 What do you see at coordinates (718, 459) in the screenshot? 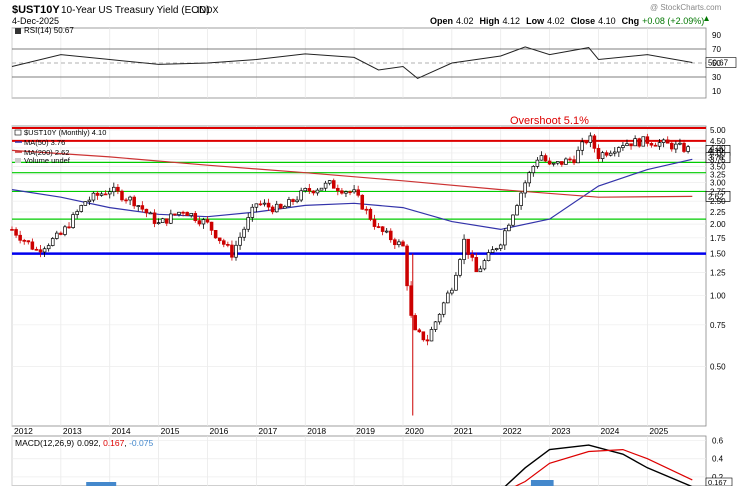
I see `macd-tick-0.4: 0.4` at bounding box center [718, 459].